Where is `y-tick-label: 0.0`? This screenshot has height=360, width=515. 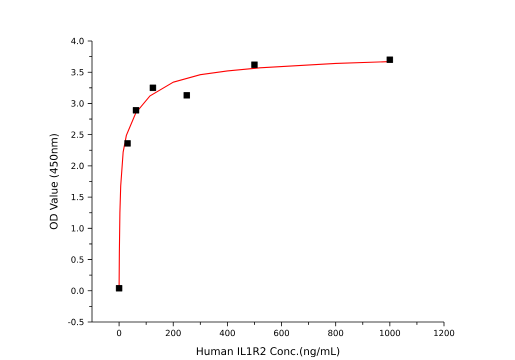 y-tick-label: 0.0 is located at coordinates (77, 290).